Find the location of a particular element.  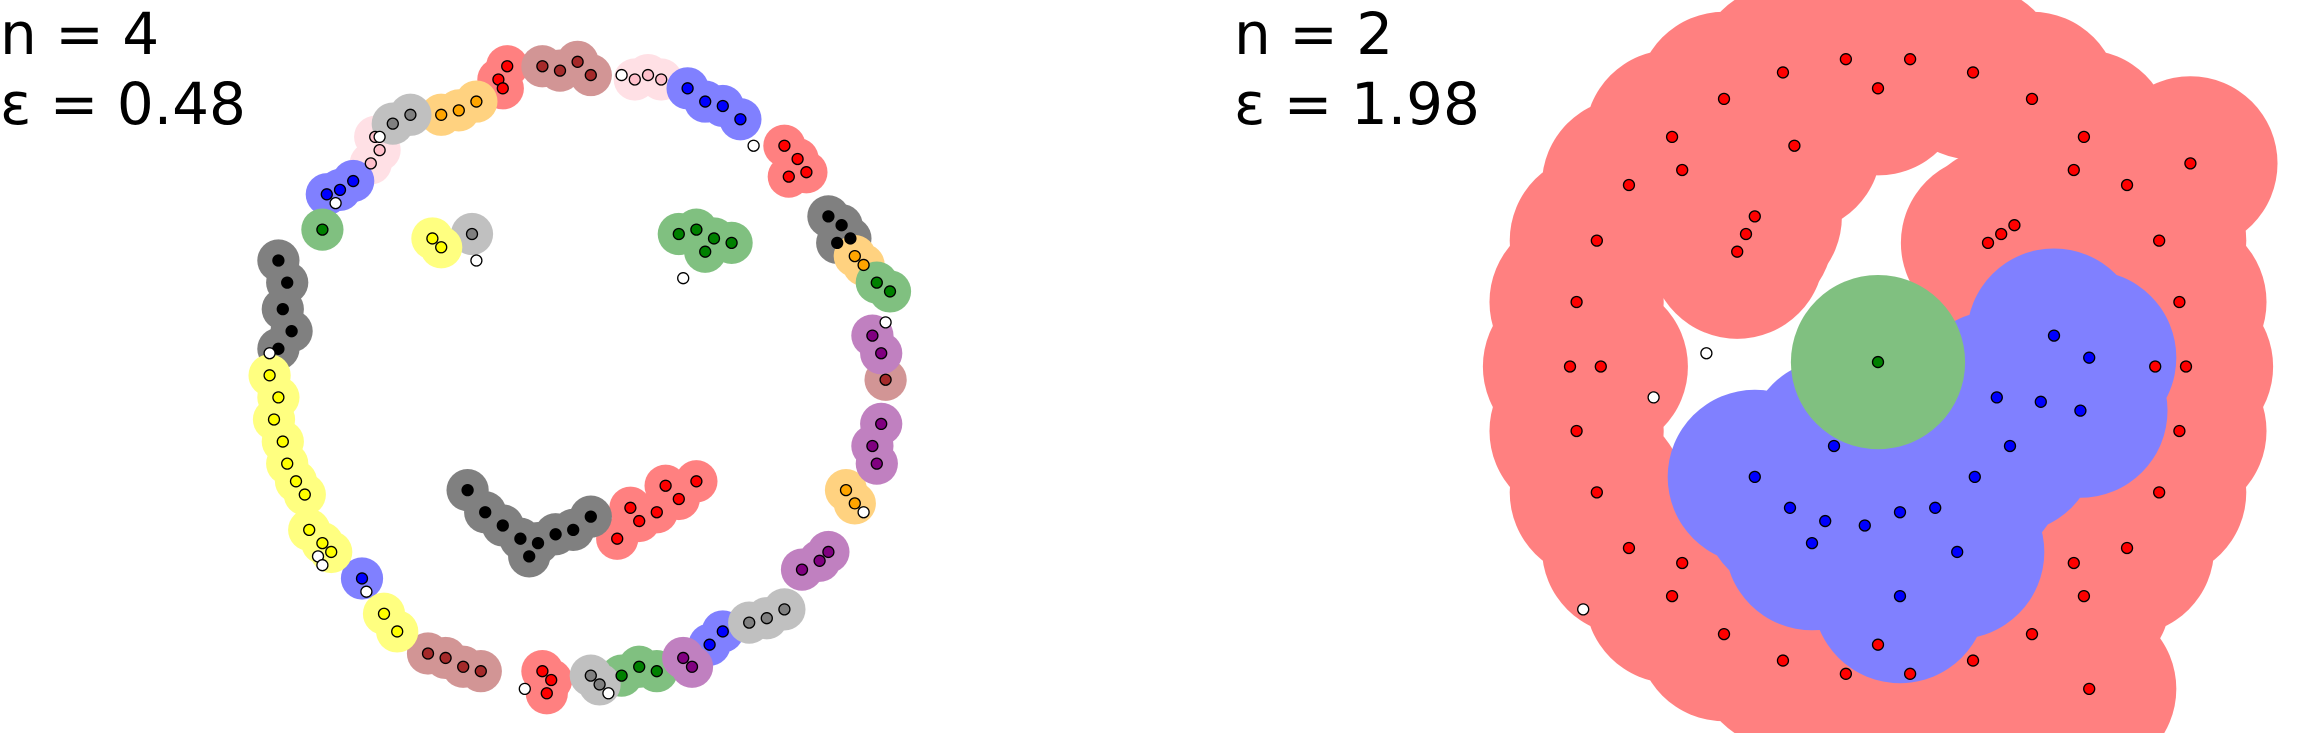

chart-subtitle: ε = 1.98 is located at coordinates (1357, 104).